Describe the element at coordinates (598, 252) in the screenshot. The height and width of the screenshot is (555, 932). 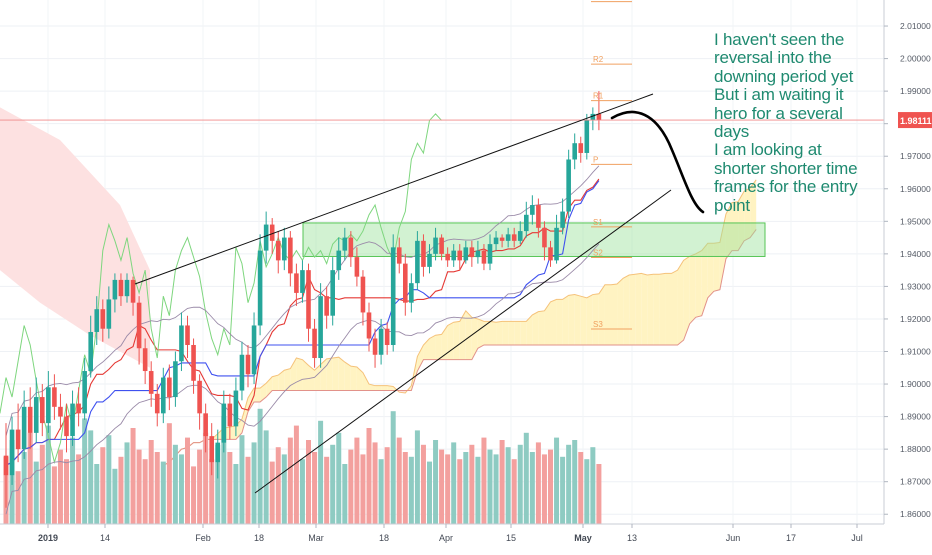
I see `pivot-label-s2: S2` at that location.